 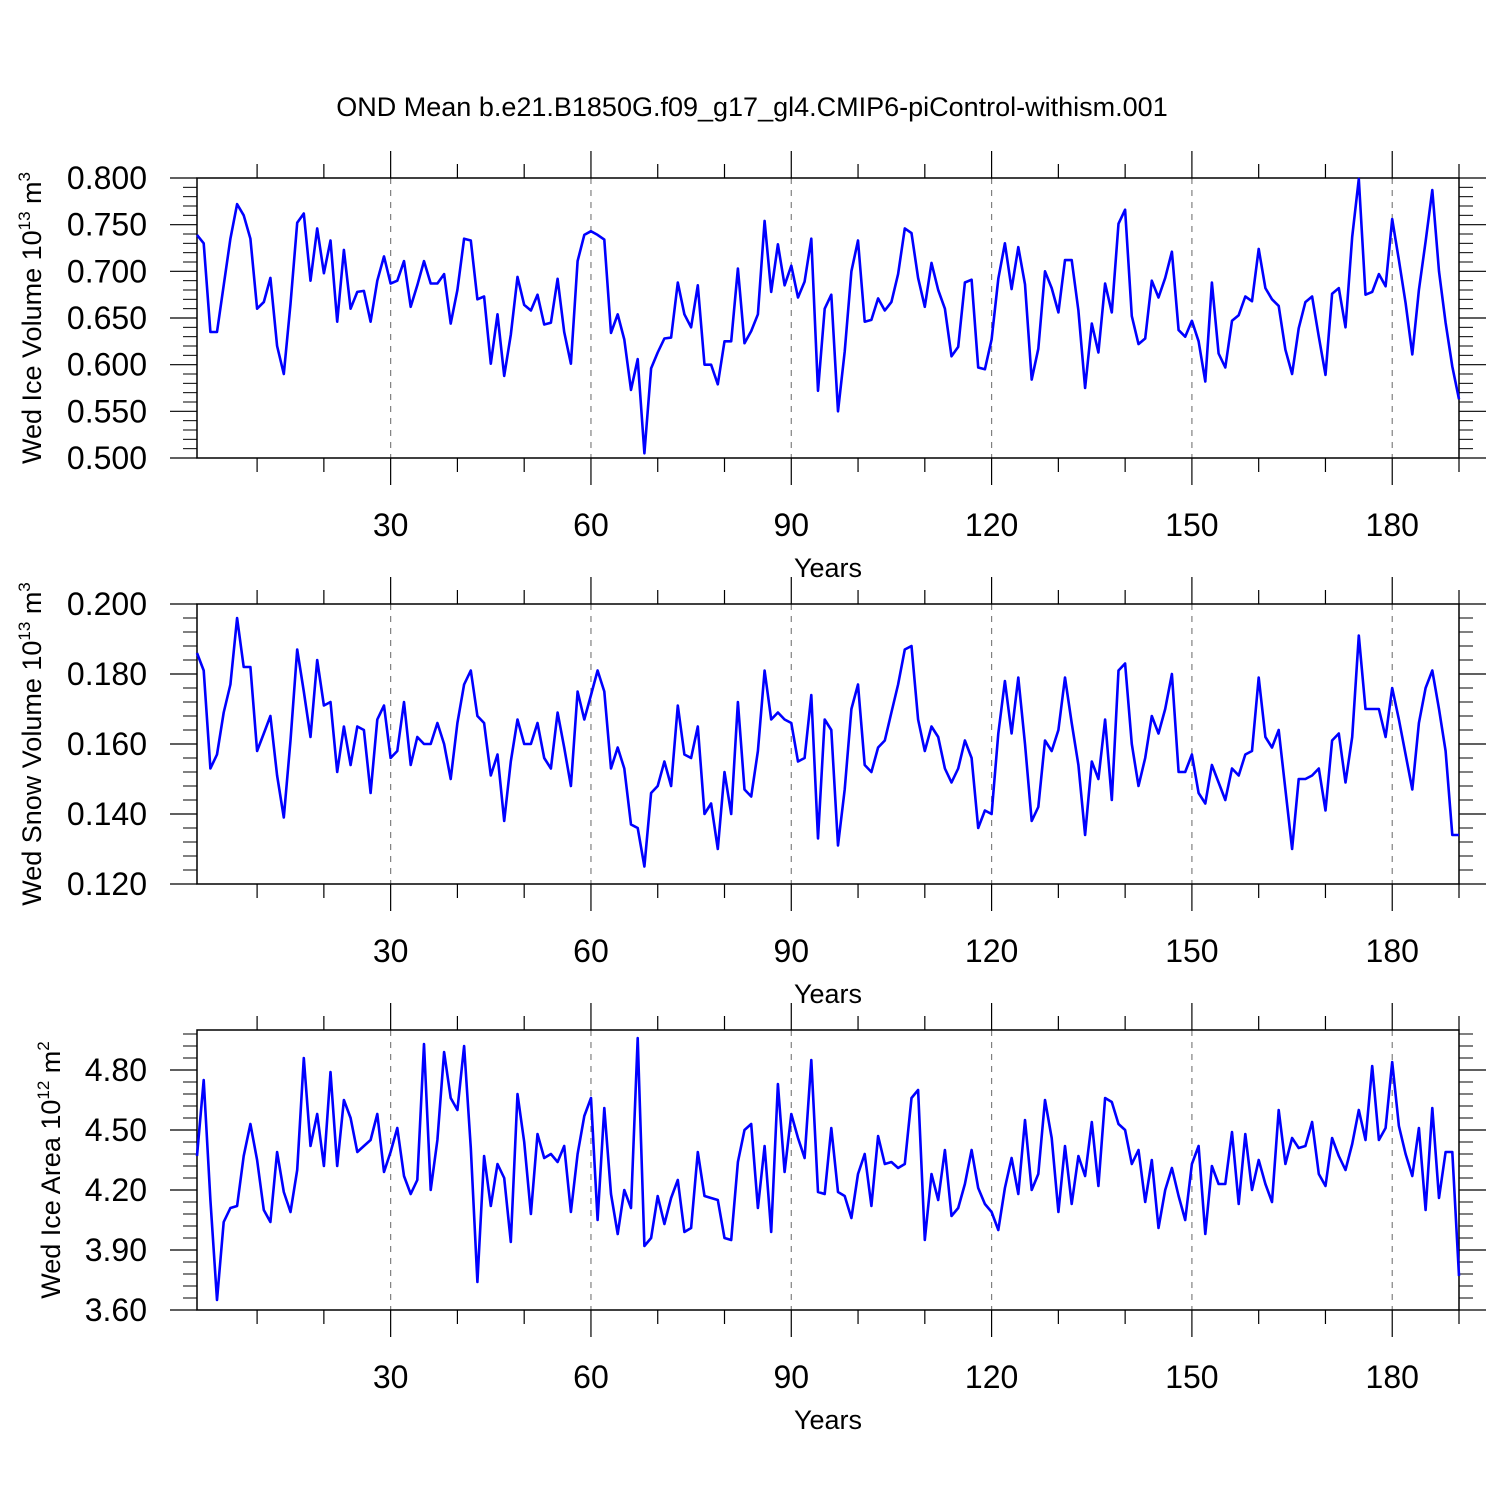 I want to click on y-tick-label: 3.60, so click(x=116, y=1310).